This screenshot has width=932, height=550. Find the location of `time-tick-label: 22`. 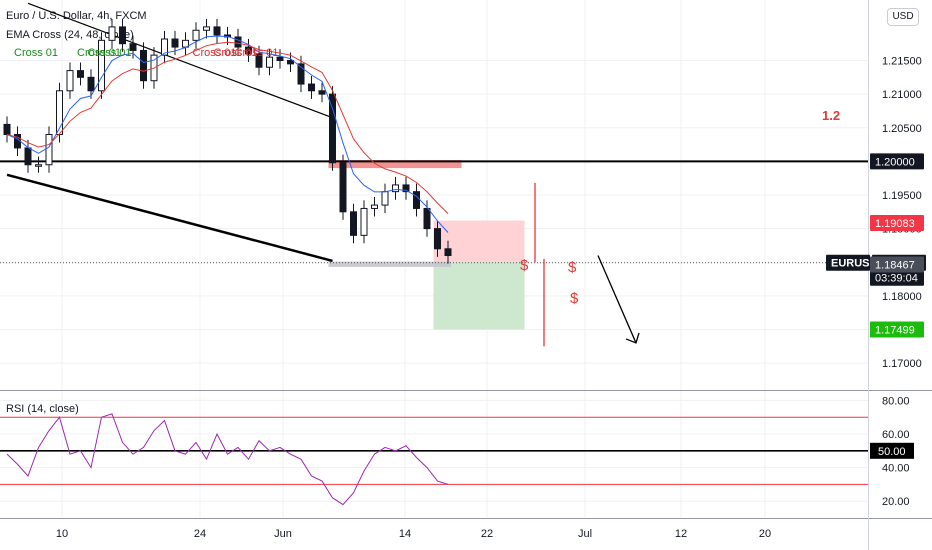

time-tick-label: 22 is located at coordinates (487, 534).